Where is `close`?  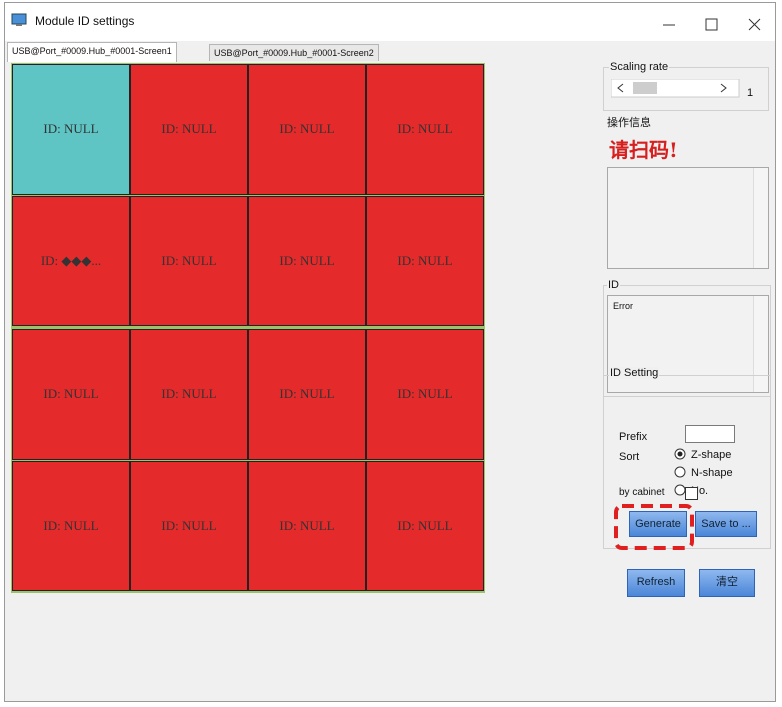 close is located at coordinates (754, 24).